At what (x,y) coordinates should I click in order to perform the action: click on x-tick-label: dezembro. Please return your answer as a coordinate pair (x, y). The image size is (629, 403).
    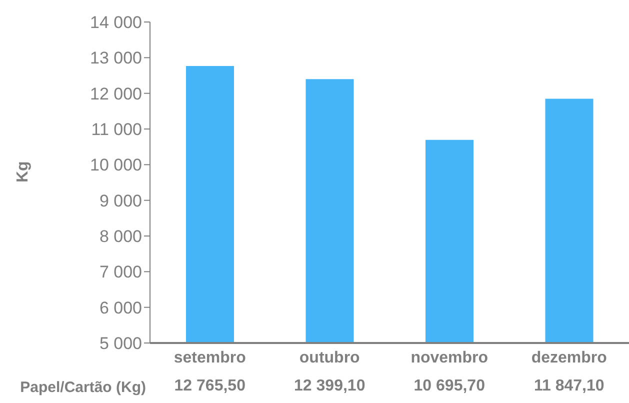
    Looking at the image, I should click on (569, 357).